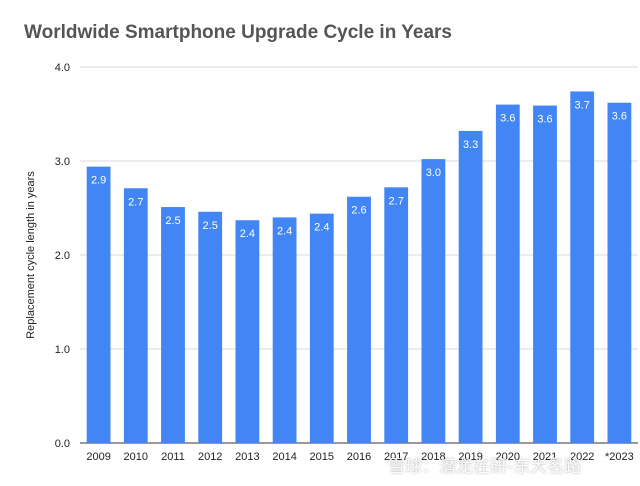  Describe the element at coordinates (433, 173) in the screenshot. I see `data-label: 3.0` at that location.